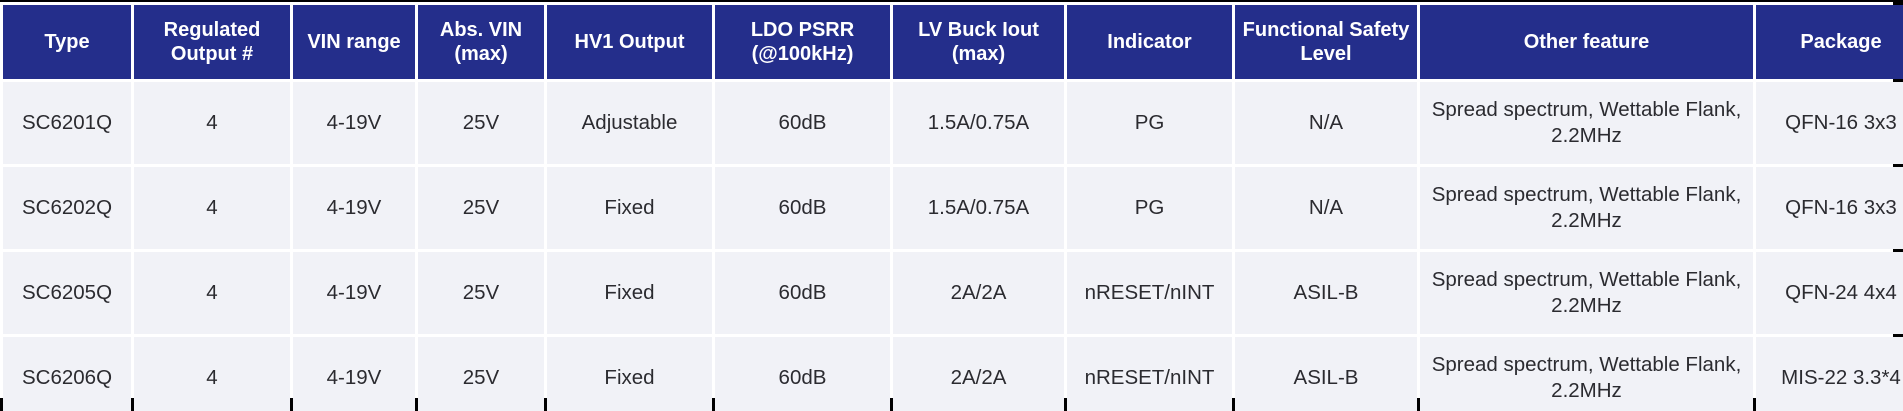  Describe the element at coordinates (1149, 374) in the screenshot. I see `cell-sc6206q-indicator: nRESET/nINT` at that location.